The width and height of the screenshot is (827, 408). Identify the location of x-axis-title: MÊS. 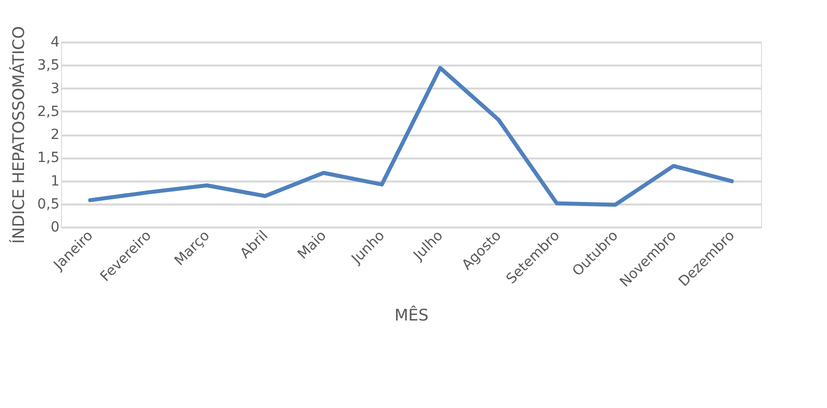
(411, 315).